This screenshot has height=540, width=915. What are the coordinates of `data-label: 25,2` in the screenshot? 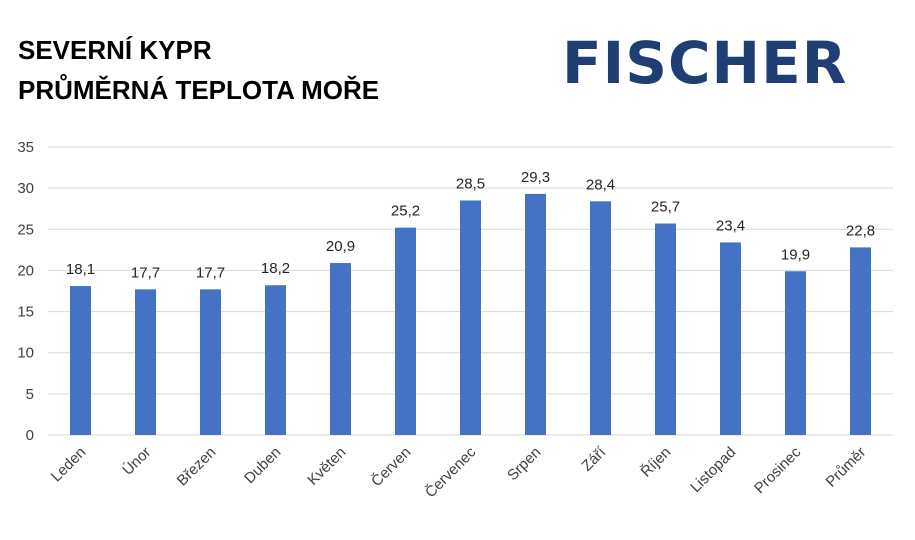 It's located at (405, 211).